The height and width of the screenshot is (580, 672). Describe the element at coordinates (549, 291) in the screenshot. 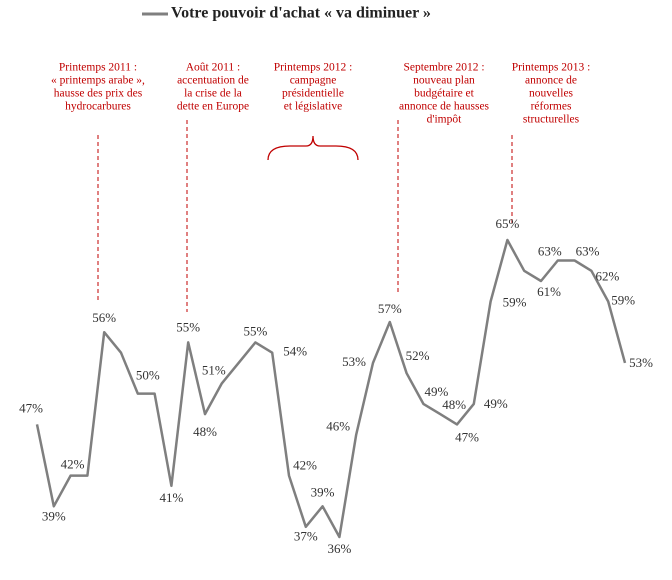

I see `data-label: 61%` at that location.